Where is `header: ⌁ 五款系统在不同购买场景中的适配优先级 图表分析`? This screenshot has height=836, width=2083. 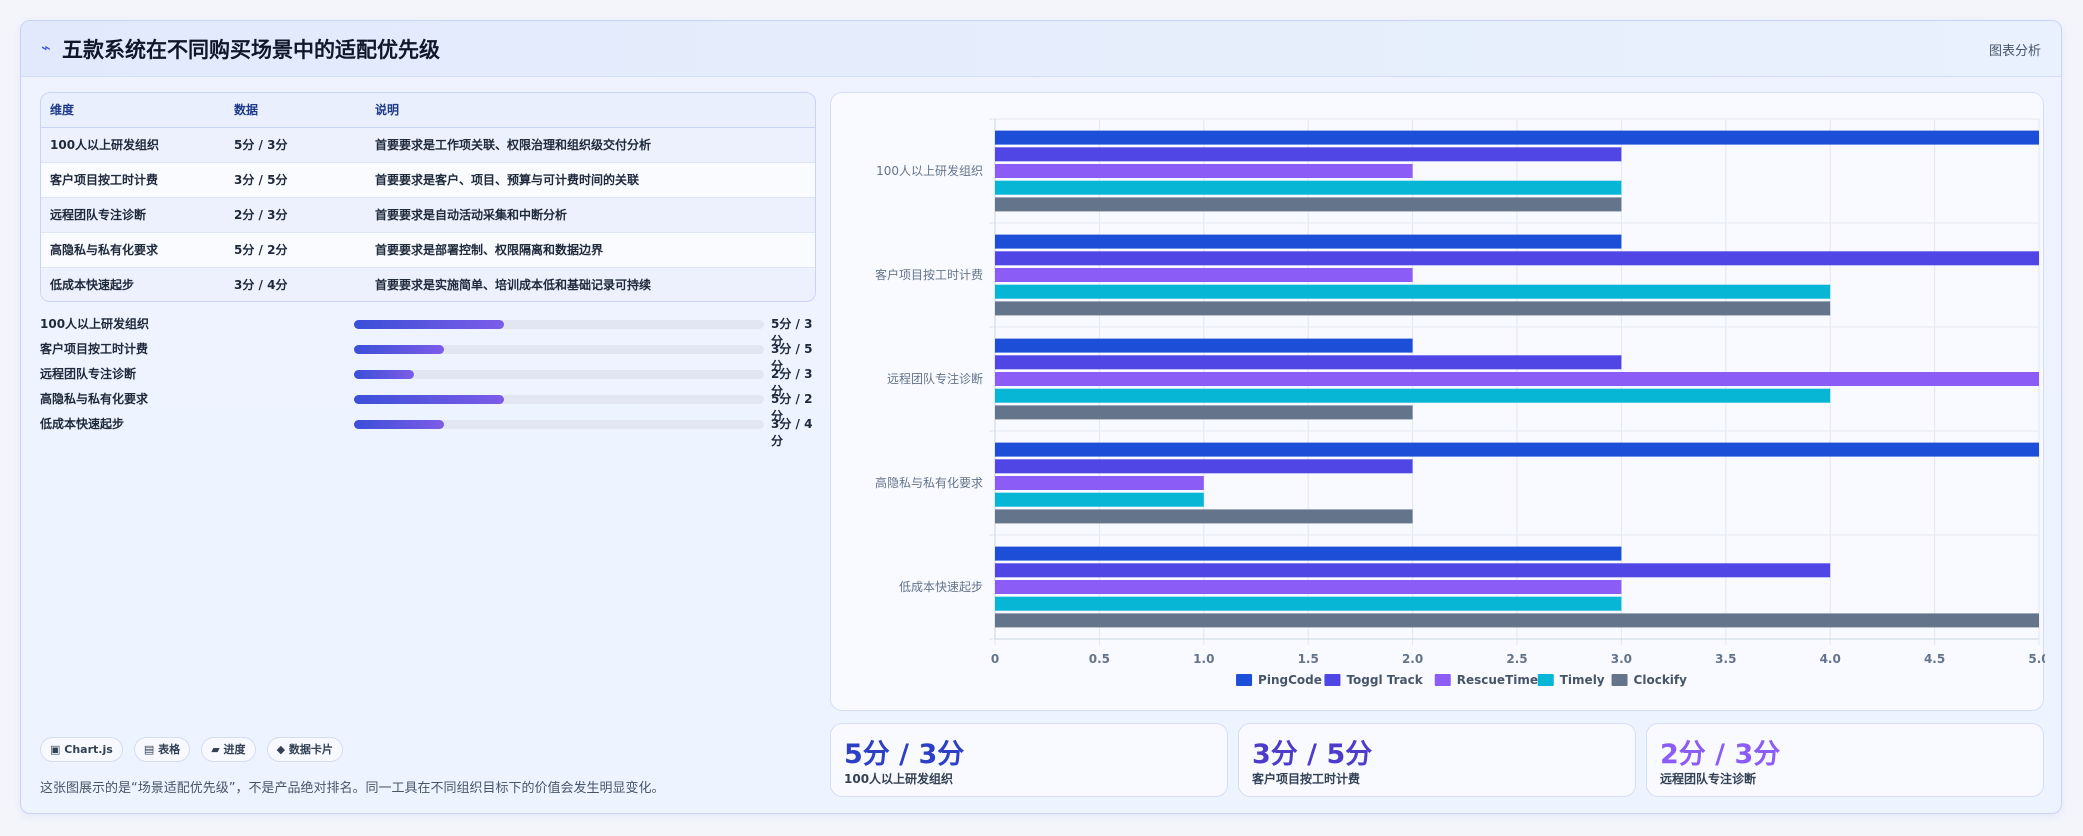
header: ⌁ 五款系统在不同购买场景中的适配优先级 图表分析 is located at coordinates (1041, 49).